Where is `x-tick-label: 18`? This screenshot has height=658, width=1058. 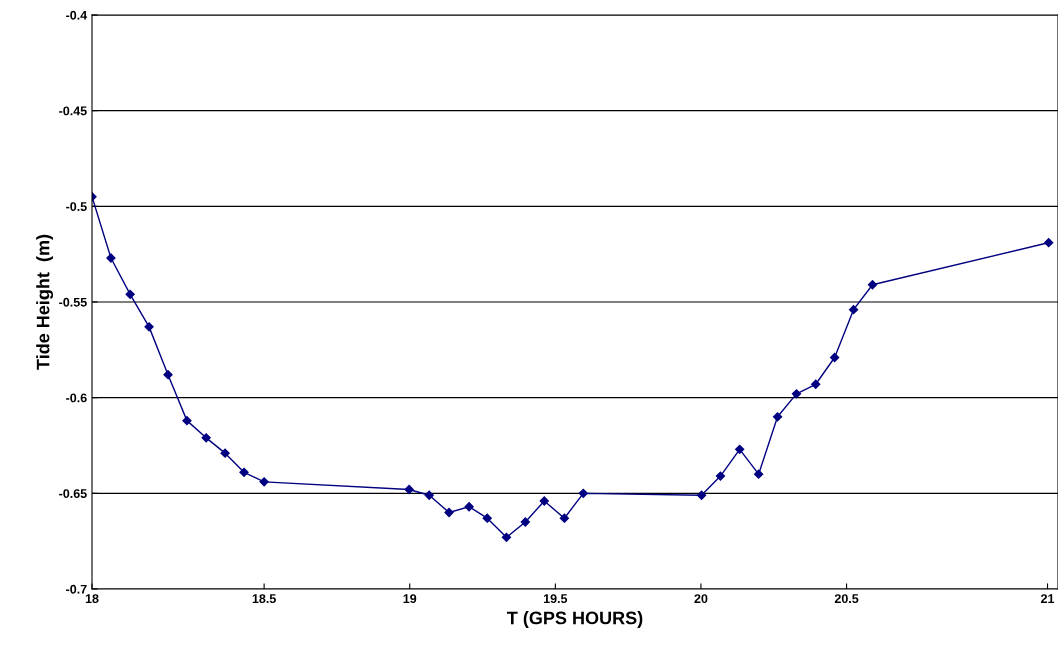
x-tick-label: 18 is located at coordinates (92, 599).